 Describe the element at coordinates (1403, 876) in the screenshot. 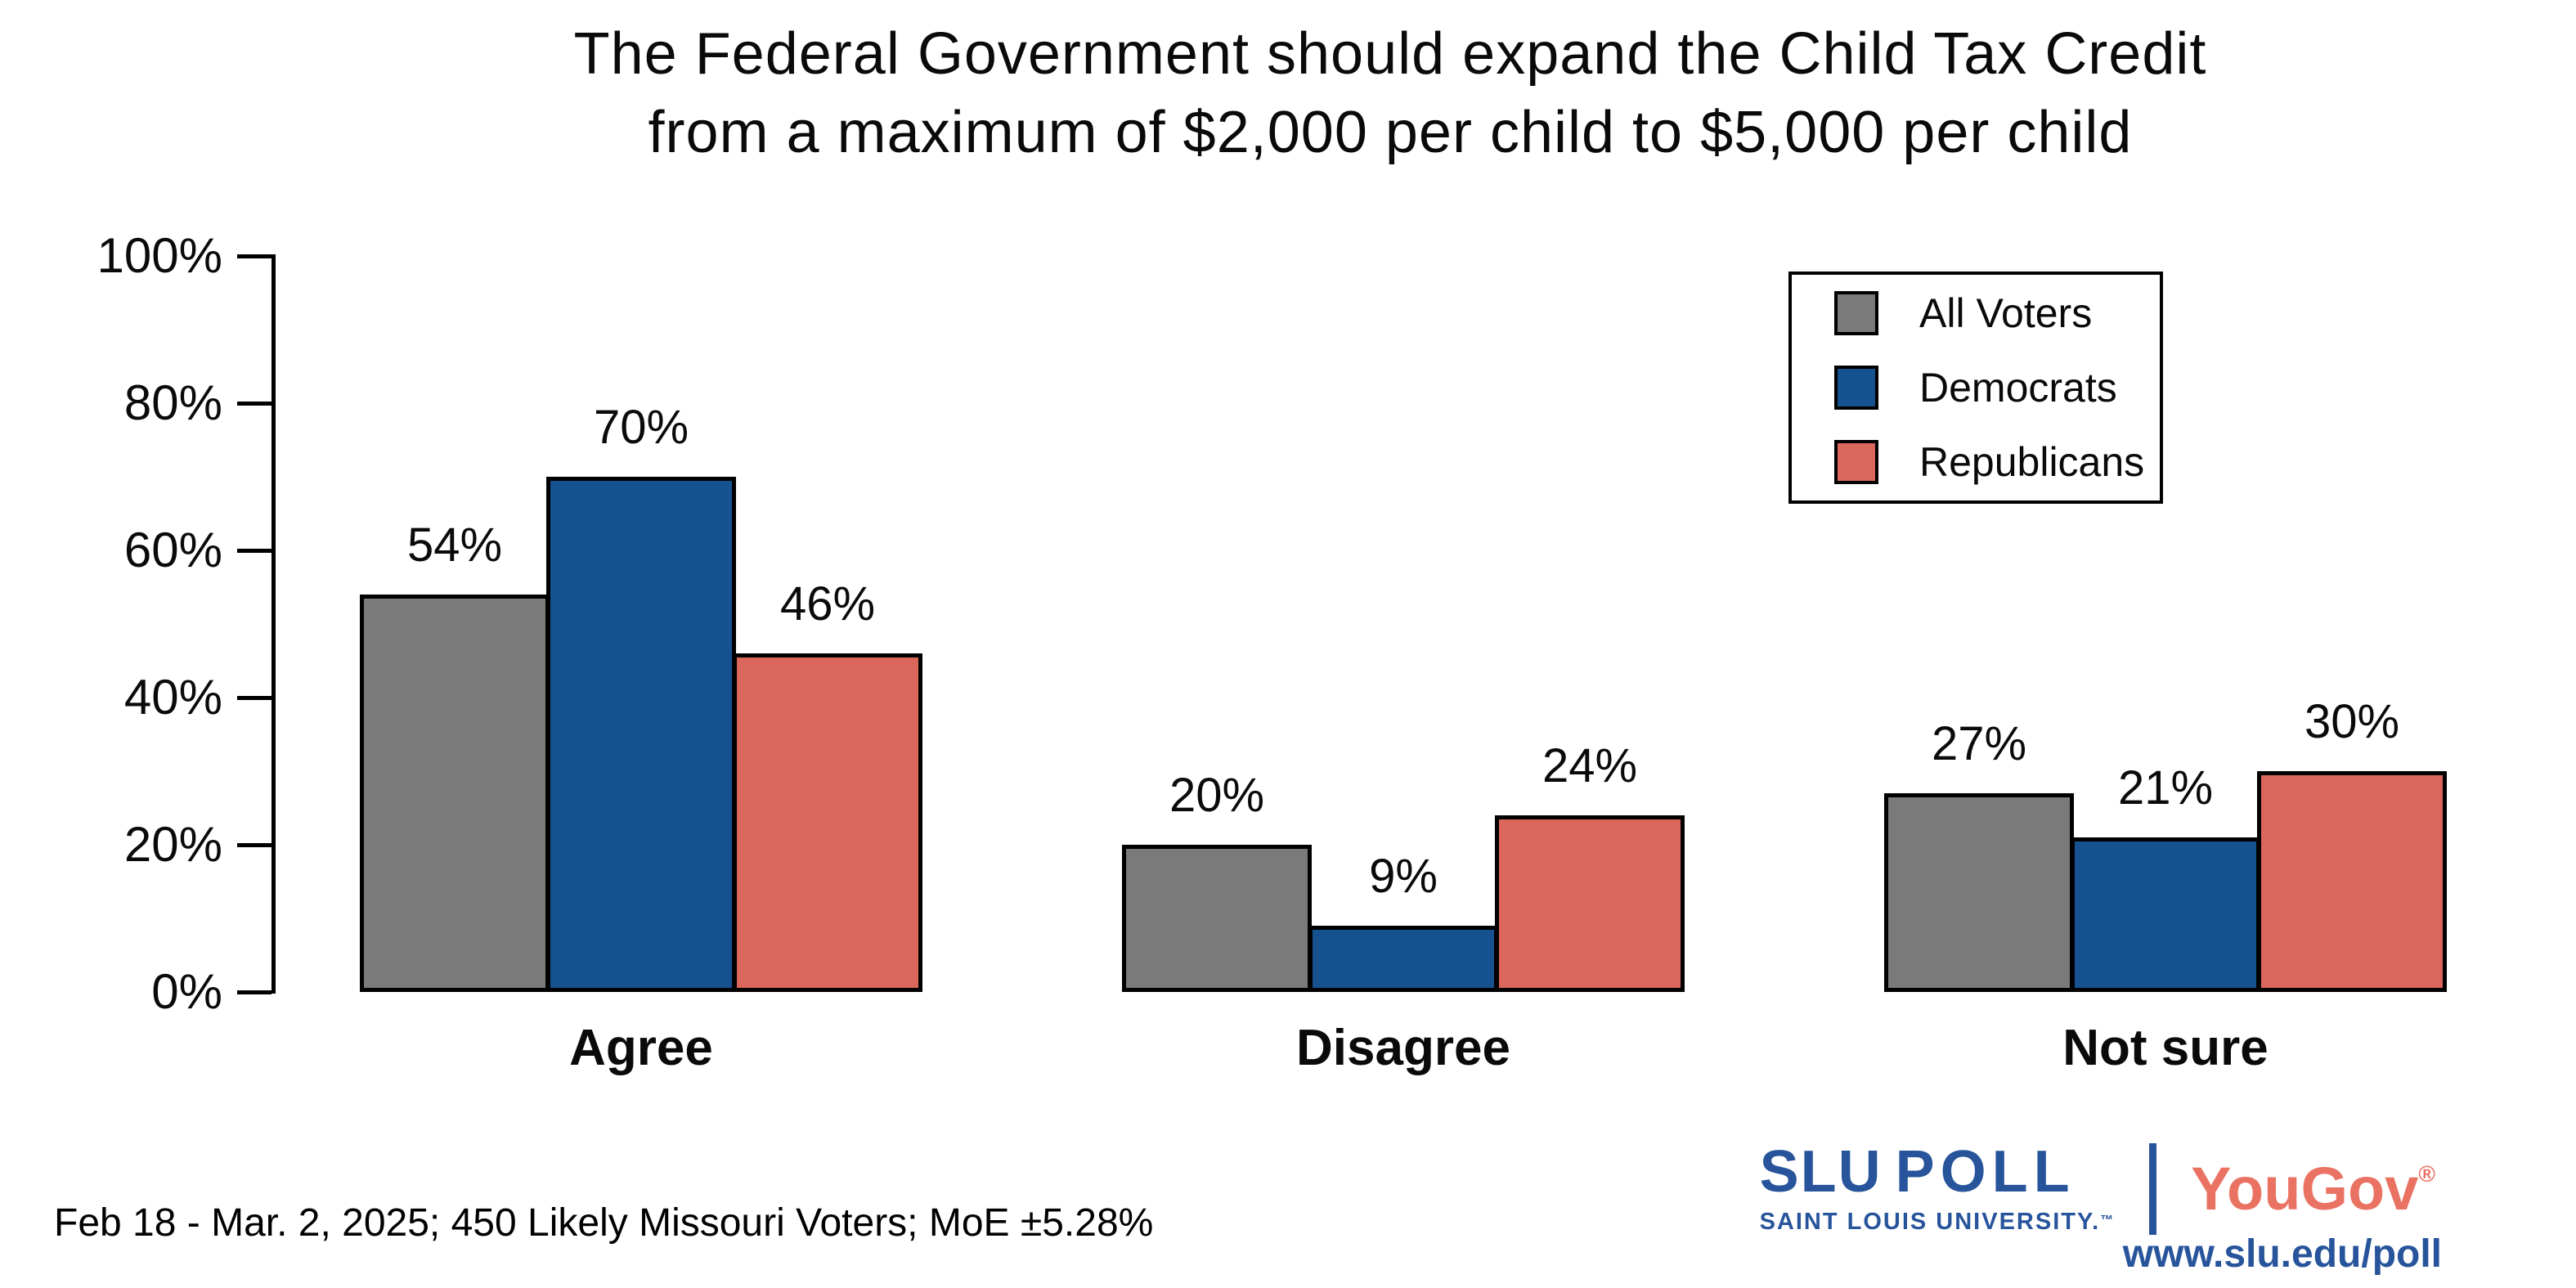

I see `bar-value-label: 9%` at that location.